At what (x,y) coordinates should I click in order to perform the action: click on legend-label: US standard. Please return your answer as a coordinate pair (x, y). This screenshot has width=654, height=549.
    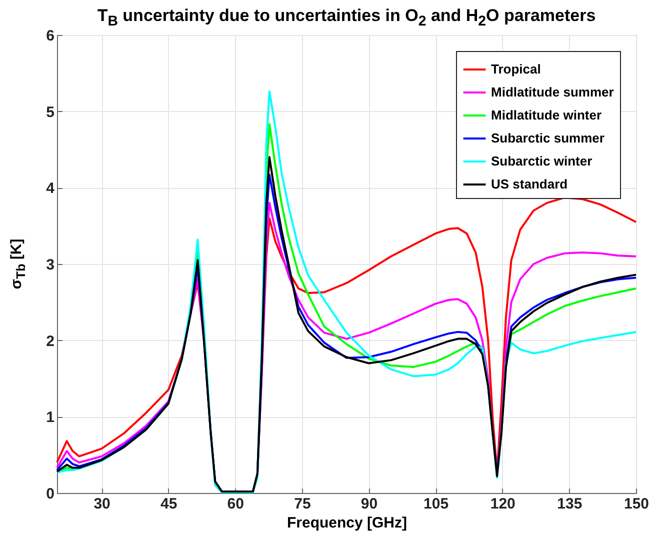
    Looking at the image, I should click on (529, 184).